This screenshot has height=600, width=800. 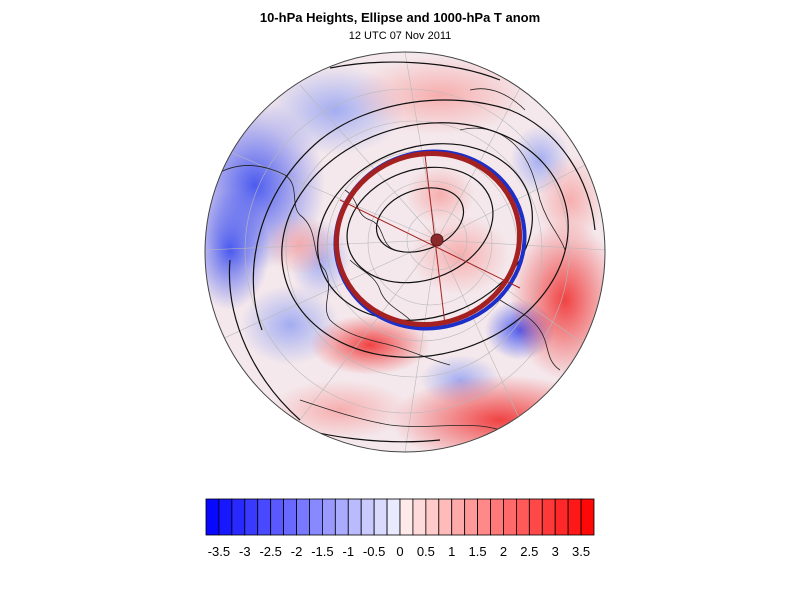 I want to click on colorbar-tick-label: -1, so click(x=348, y=551).